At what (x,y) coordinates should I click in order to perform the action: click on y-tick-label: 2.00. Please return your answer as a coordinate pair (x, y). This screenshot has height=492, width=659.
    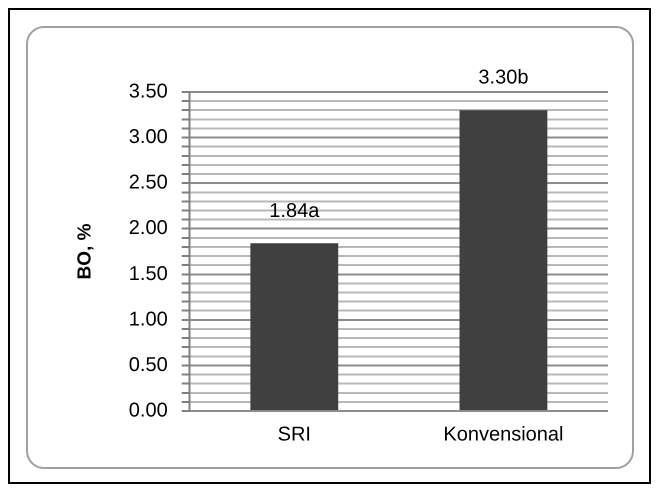
    Looking at the image, I should click on (148, 228).